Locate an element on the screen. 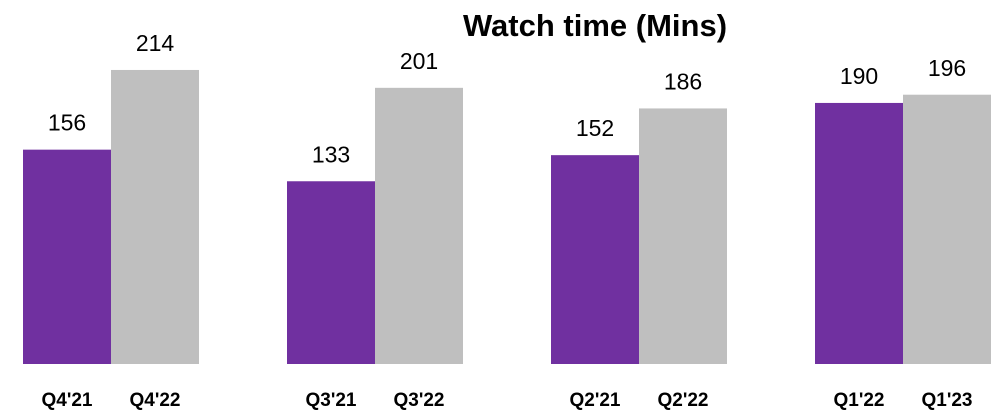 This screenshot has width=991, height=418. x-tick-label: Q3'21 is located at coordinates (331, 400).